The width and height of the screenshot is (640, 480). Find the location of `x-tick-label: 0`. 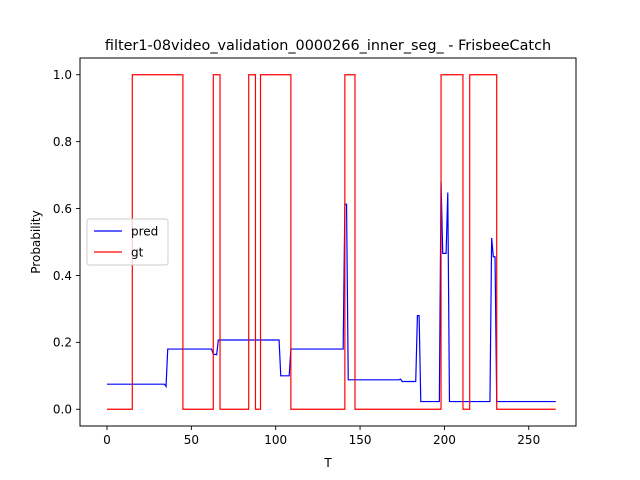

x-tick-label: 0 is located at coordinates (107, 440).